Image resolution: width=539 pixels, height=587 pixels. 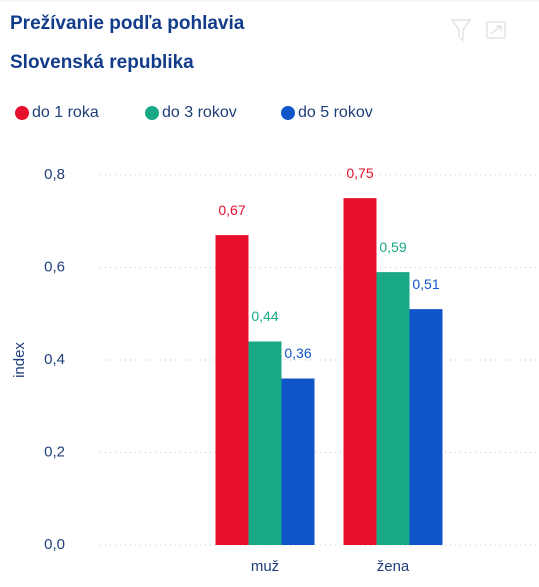 What do you see at coordinates (335, 112) in the screenshot?
I see `legend-label: do 5 rokov` at bounding box center [335, 112].